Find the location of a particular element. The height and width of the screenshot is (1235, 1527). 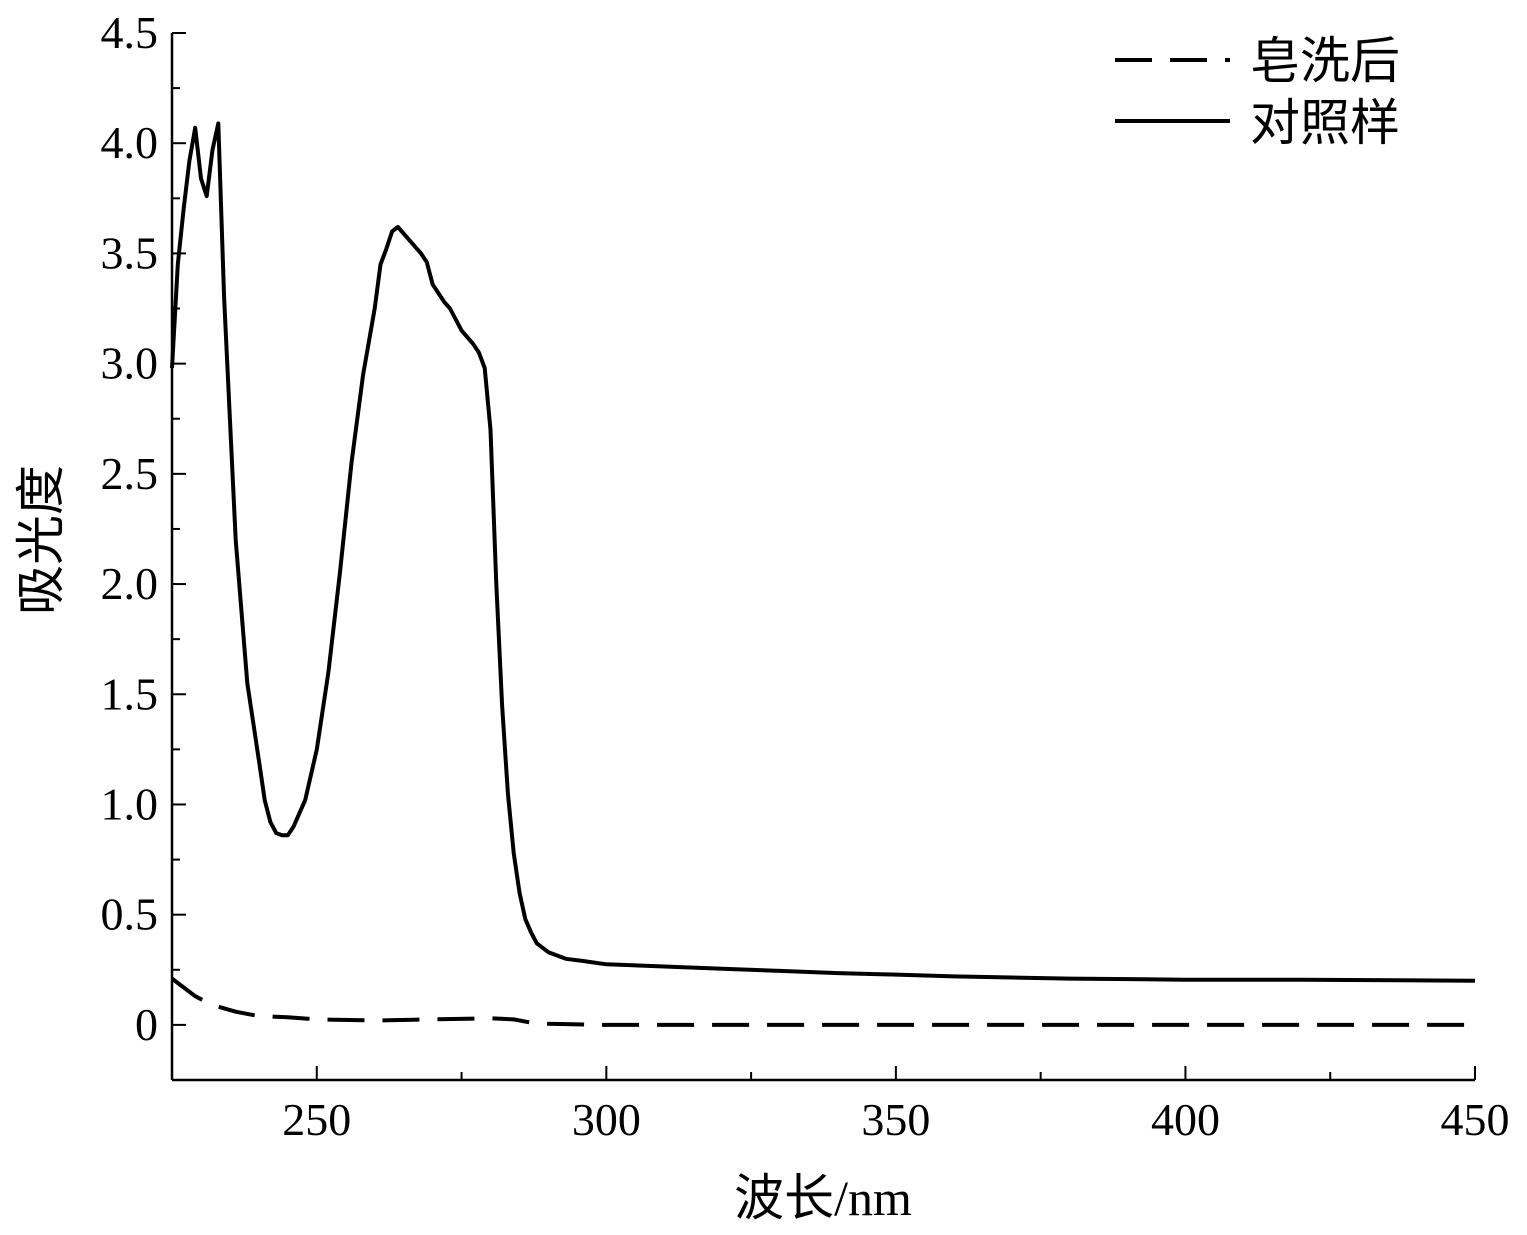

y-axis-title: 吸光度 is located at coordinates (41, 540).